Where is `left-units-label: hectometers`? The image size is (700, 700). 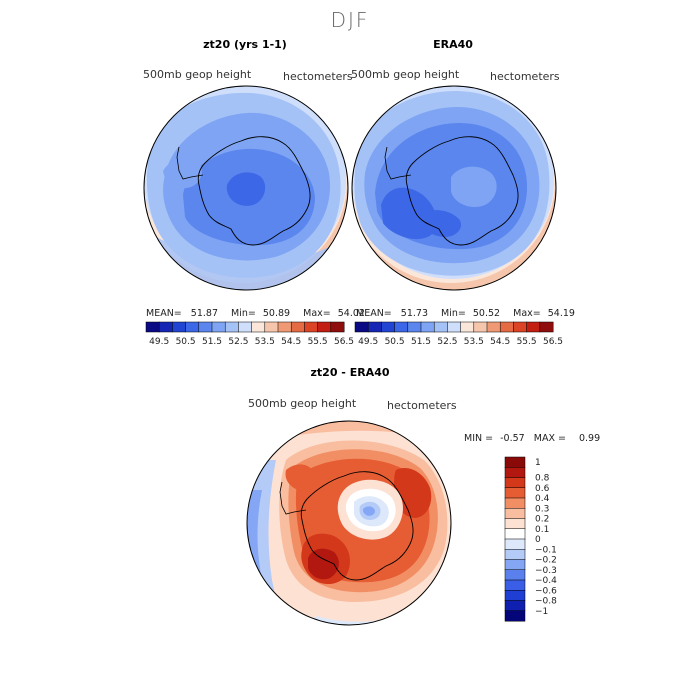
left-units-label: hectometers is located at coordinates (318, 76).